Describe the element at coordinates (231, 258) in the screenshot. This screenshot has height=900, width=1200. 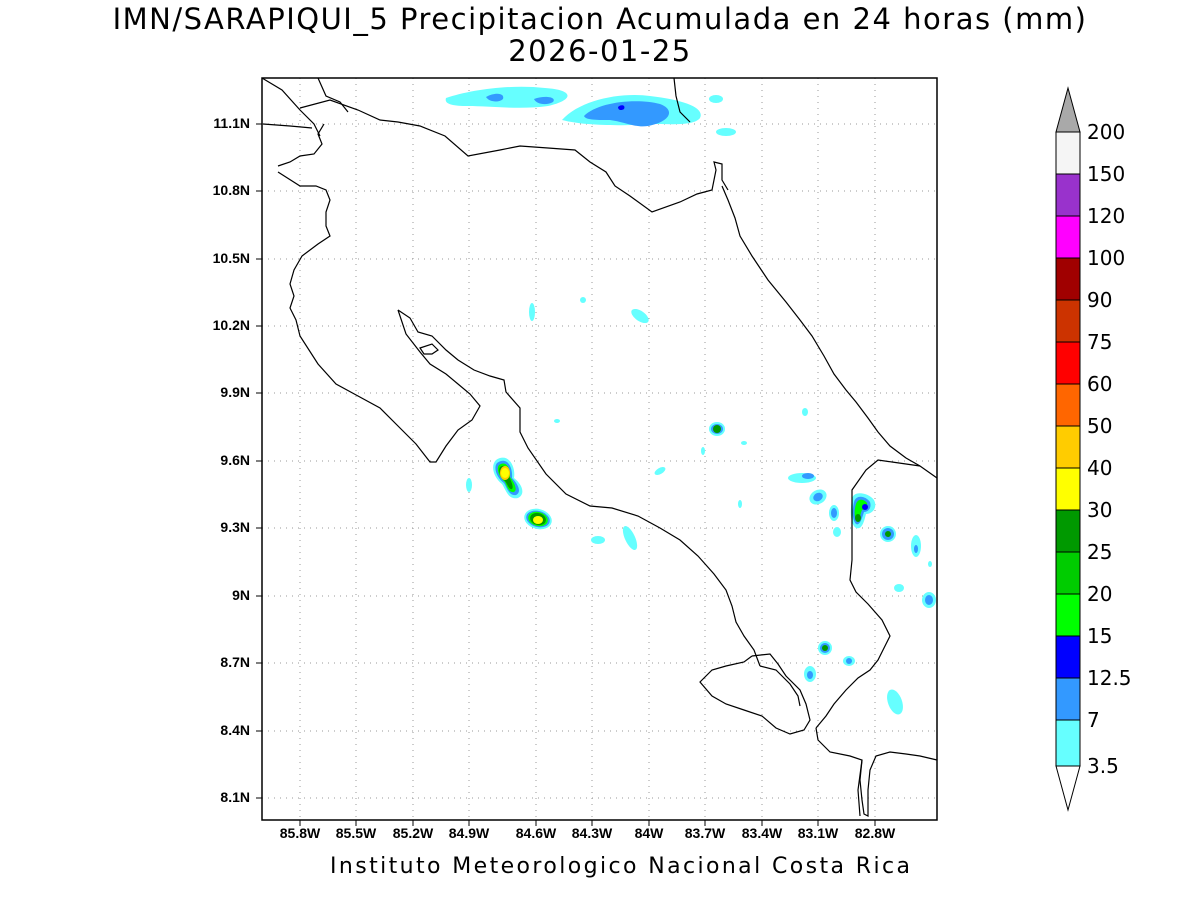
I see `y-tick-label: 10.5N` at that location.